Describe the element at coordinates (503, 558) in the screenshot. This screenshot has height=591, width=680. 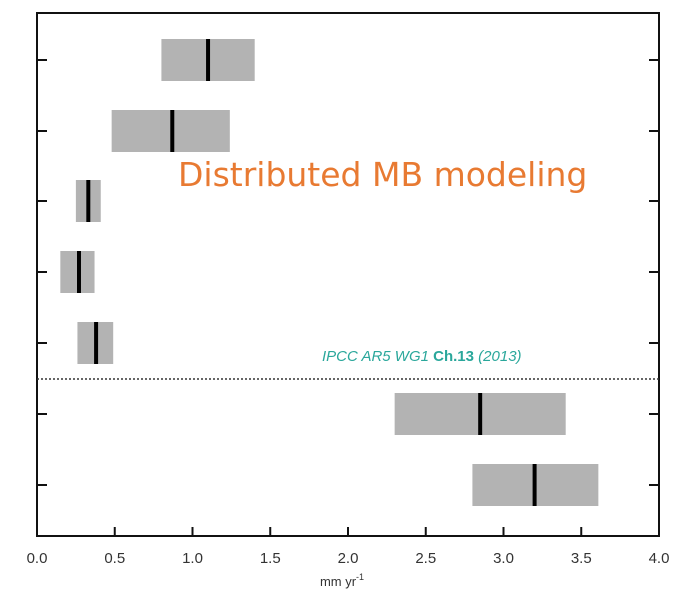
I see `x-tick-label: 3.0` at that location.